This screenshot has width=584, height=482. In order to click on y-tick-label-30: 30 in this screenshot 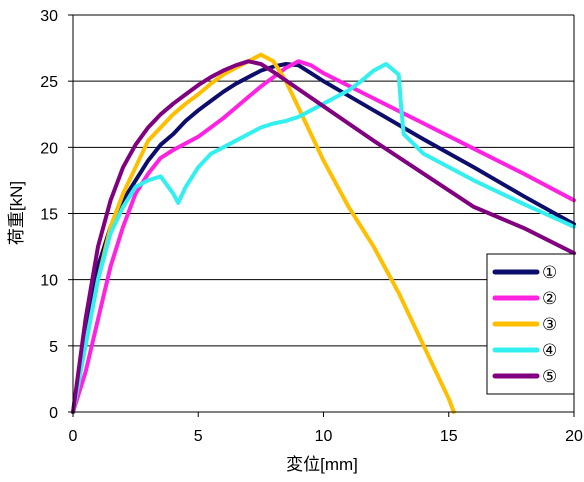, I will do `click(49, 16)`.